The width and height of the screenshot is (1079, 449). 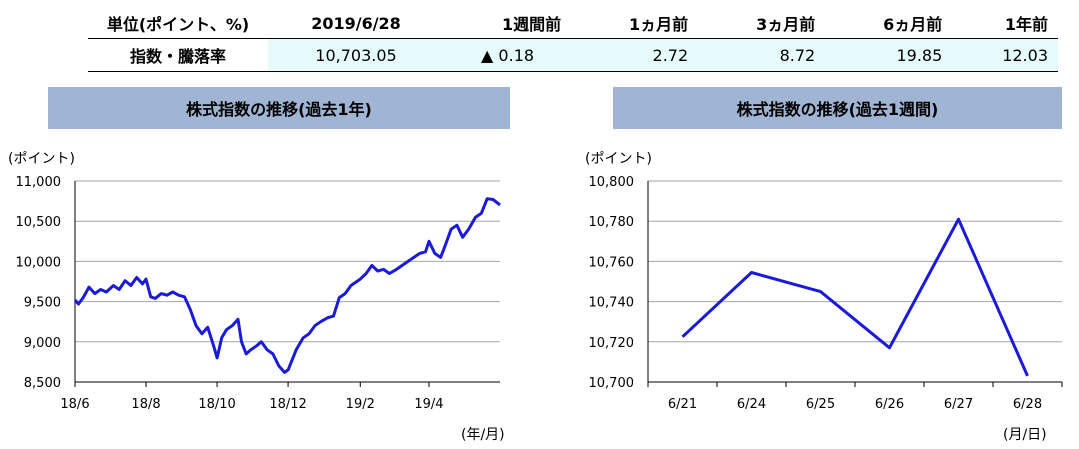 What do you see at coordinates (1025, 435) in the screenshot?
I see `xlabel-1week: (月/日)` at bounding box center [1025, 435].